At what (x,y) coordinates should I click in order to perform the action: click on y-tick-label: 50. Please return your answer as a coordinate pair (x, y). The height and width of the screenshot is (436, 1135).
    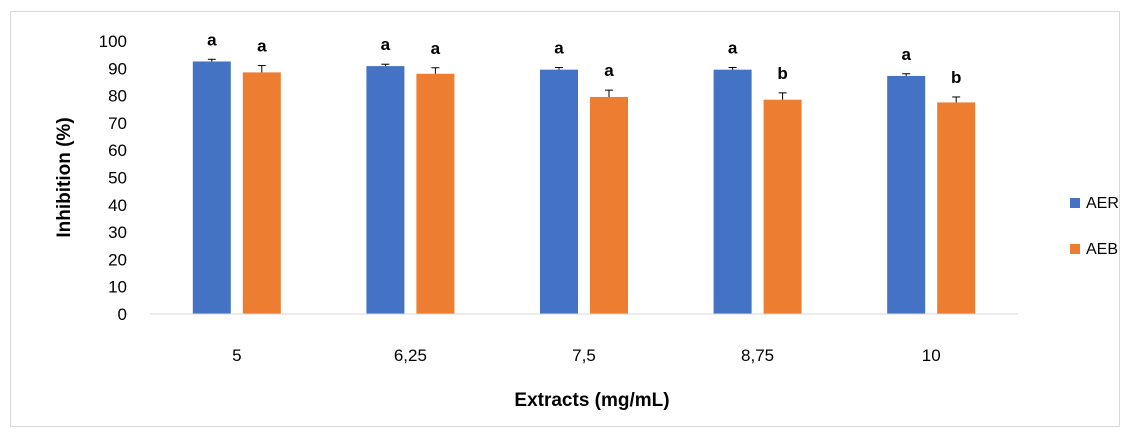
    Looking at the image, I should click on (117, 178).